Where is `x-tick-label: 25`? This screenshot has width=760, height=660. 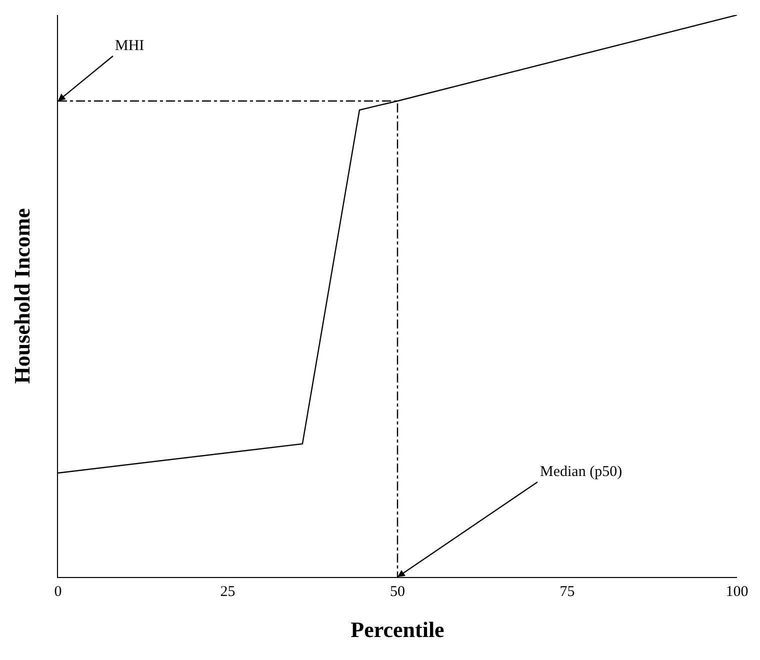
x-tick-label: 25 is located at coordinates (228, 592).